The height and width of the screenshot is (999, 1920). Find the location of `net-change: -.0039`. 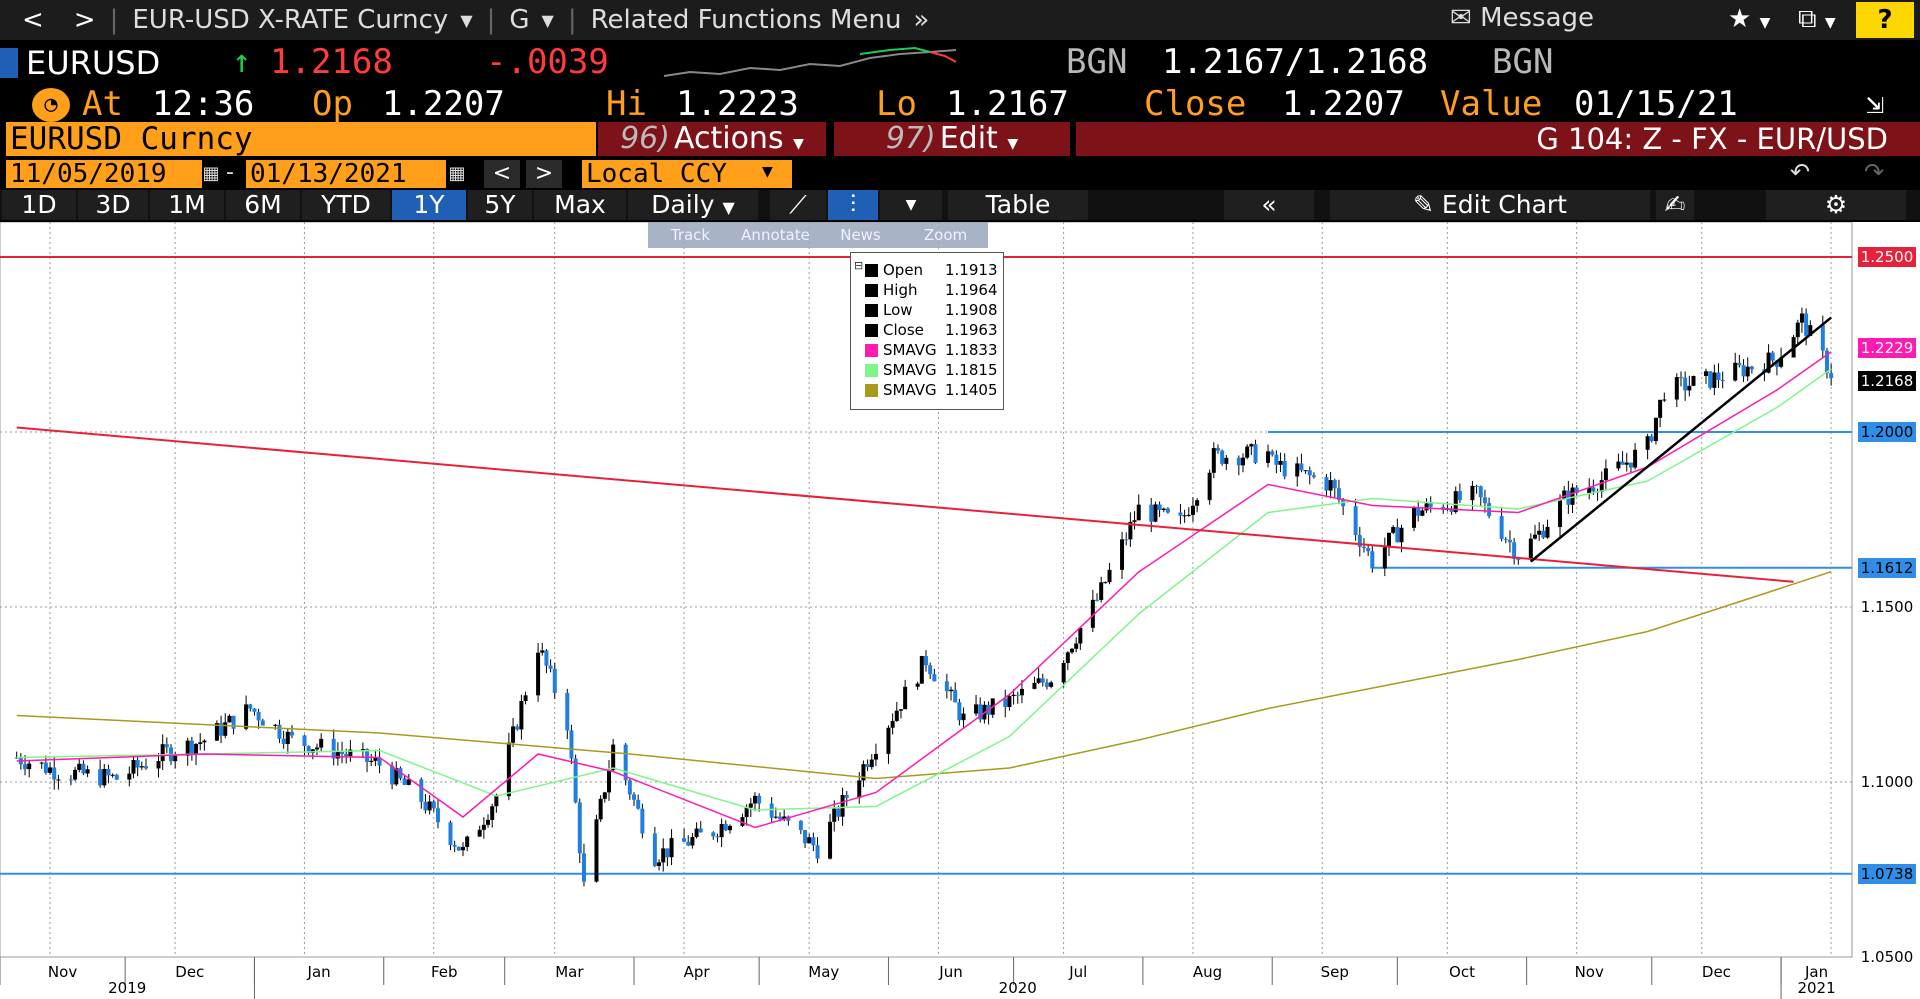

net-change: -.0039 is located at coordinates (547, 62).